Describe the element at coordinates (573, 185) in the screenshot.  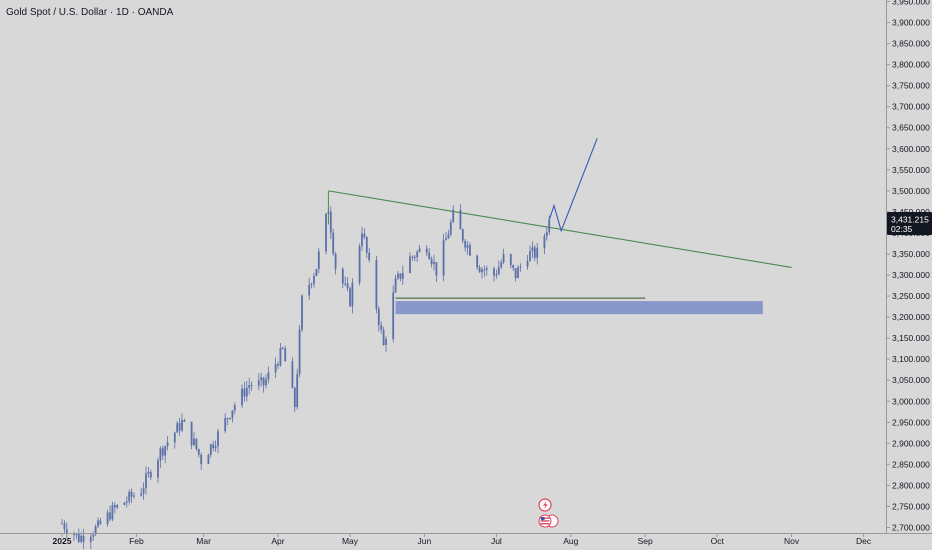
I see `projection-path` at that location.